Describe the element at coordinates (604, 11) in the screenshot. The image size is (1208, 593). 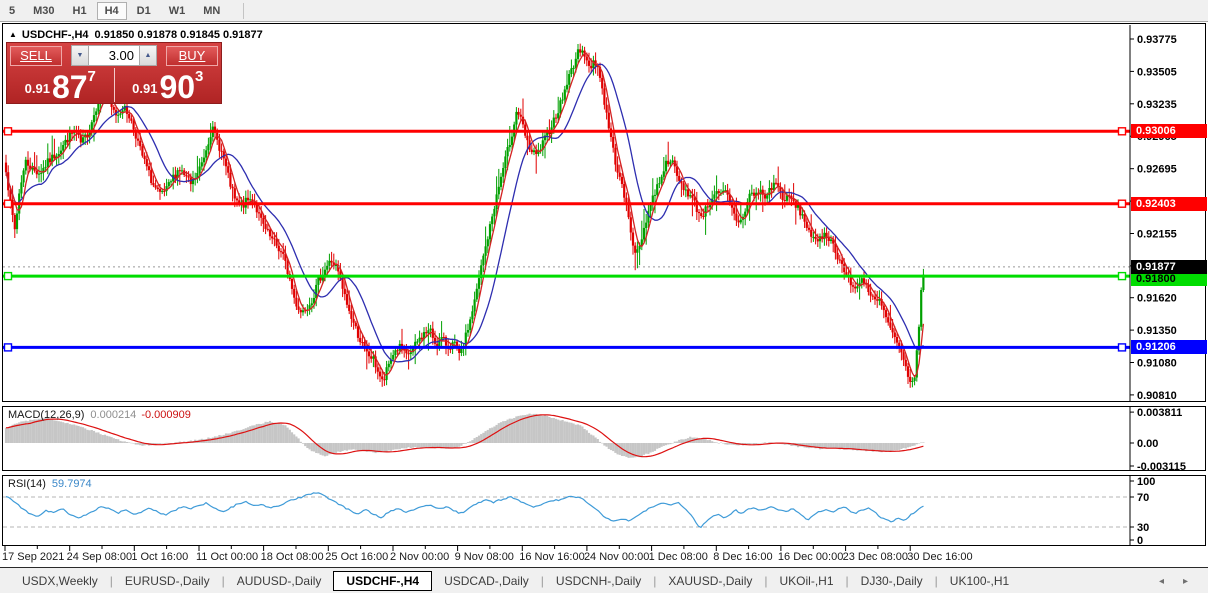
I see `timeframe-toolbar: 5 M30 H1 H4 D1 W1 MN` at that location.